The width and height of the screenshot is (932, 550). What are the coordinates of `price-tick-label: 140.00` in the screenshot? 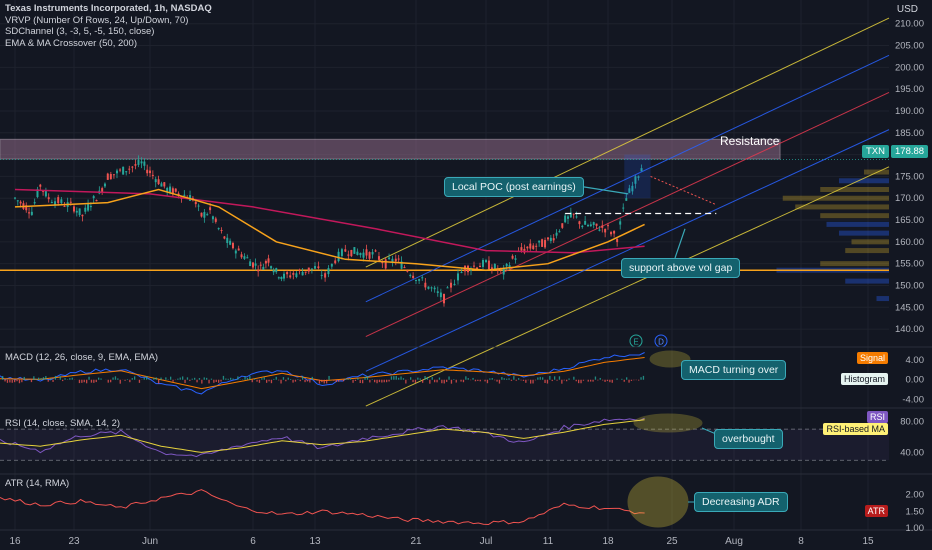 It's located at (909, 329).